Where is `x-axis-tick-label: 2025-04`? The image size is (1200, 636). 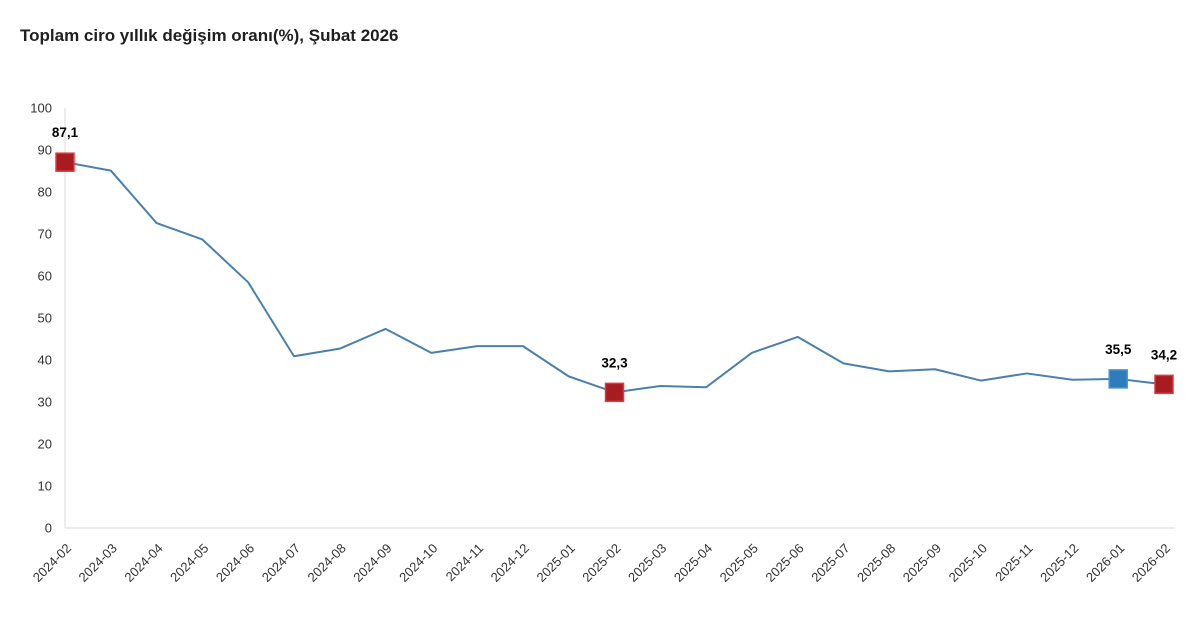 x-axis-tick-label: 2025-04 is located at coordinates (693, 563).